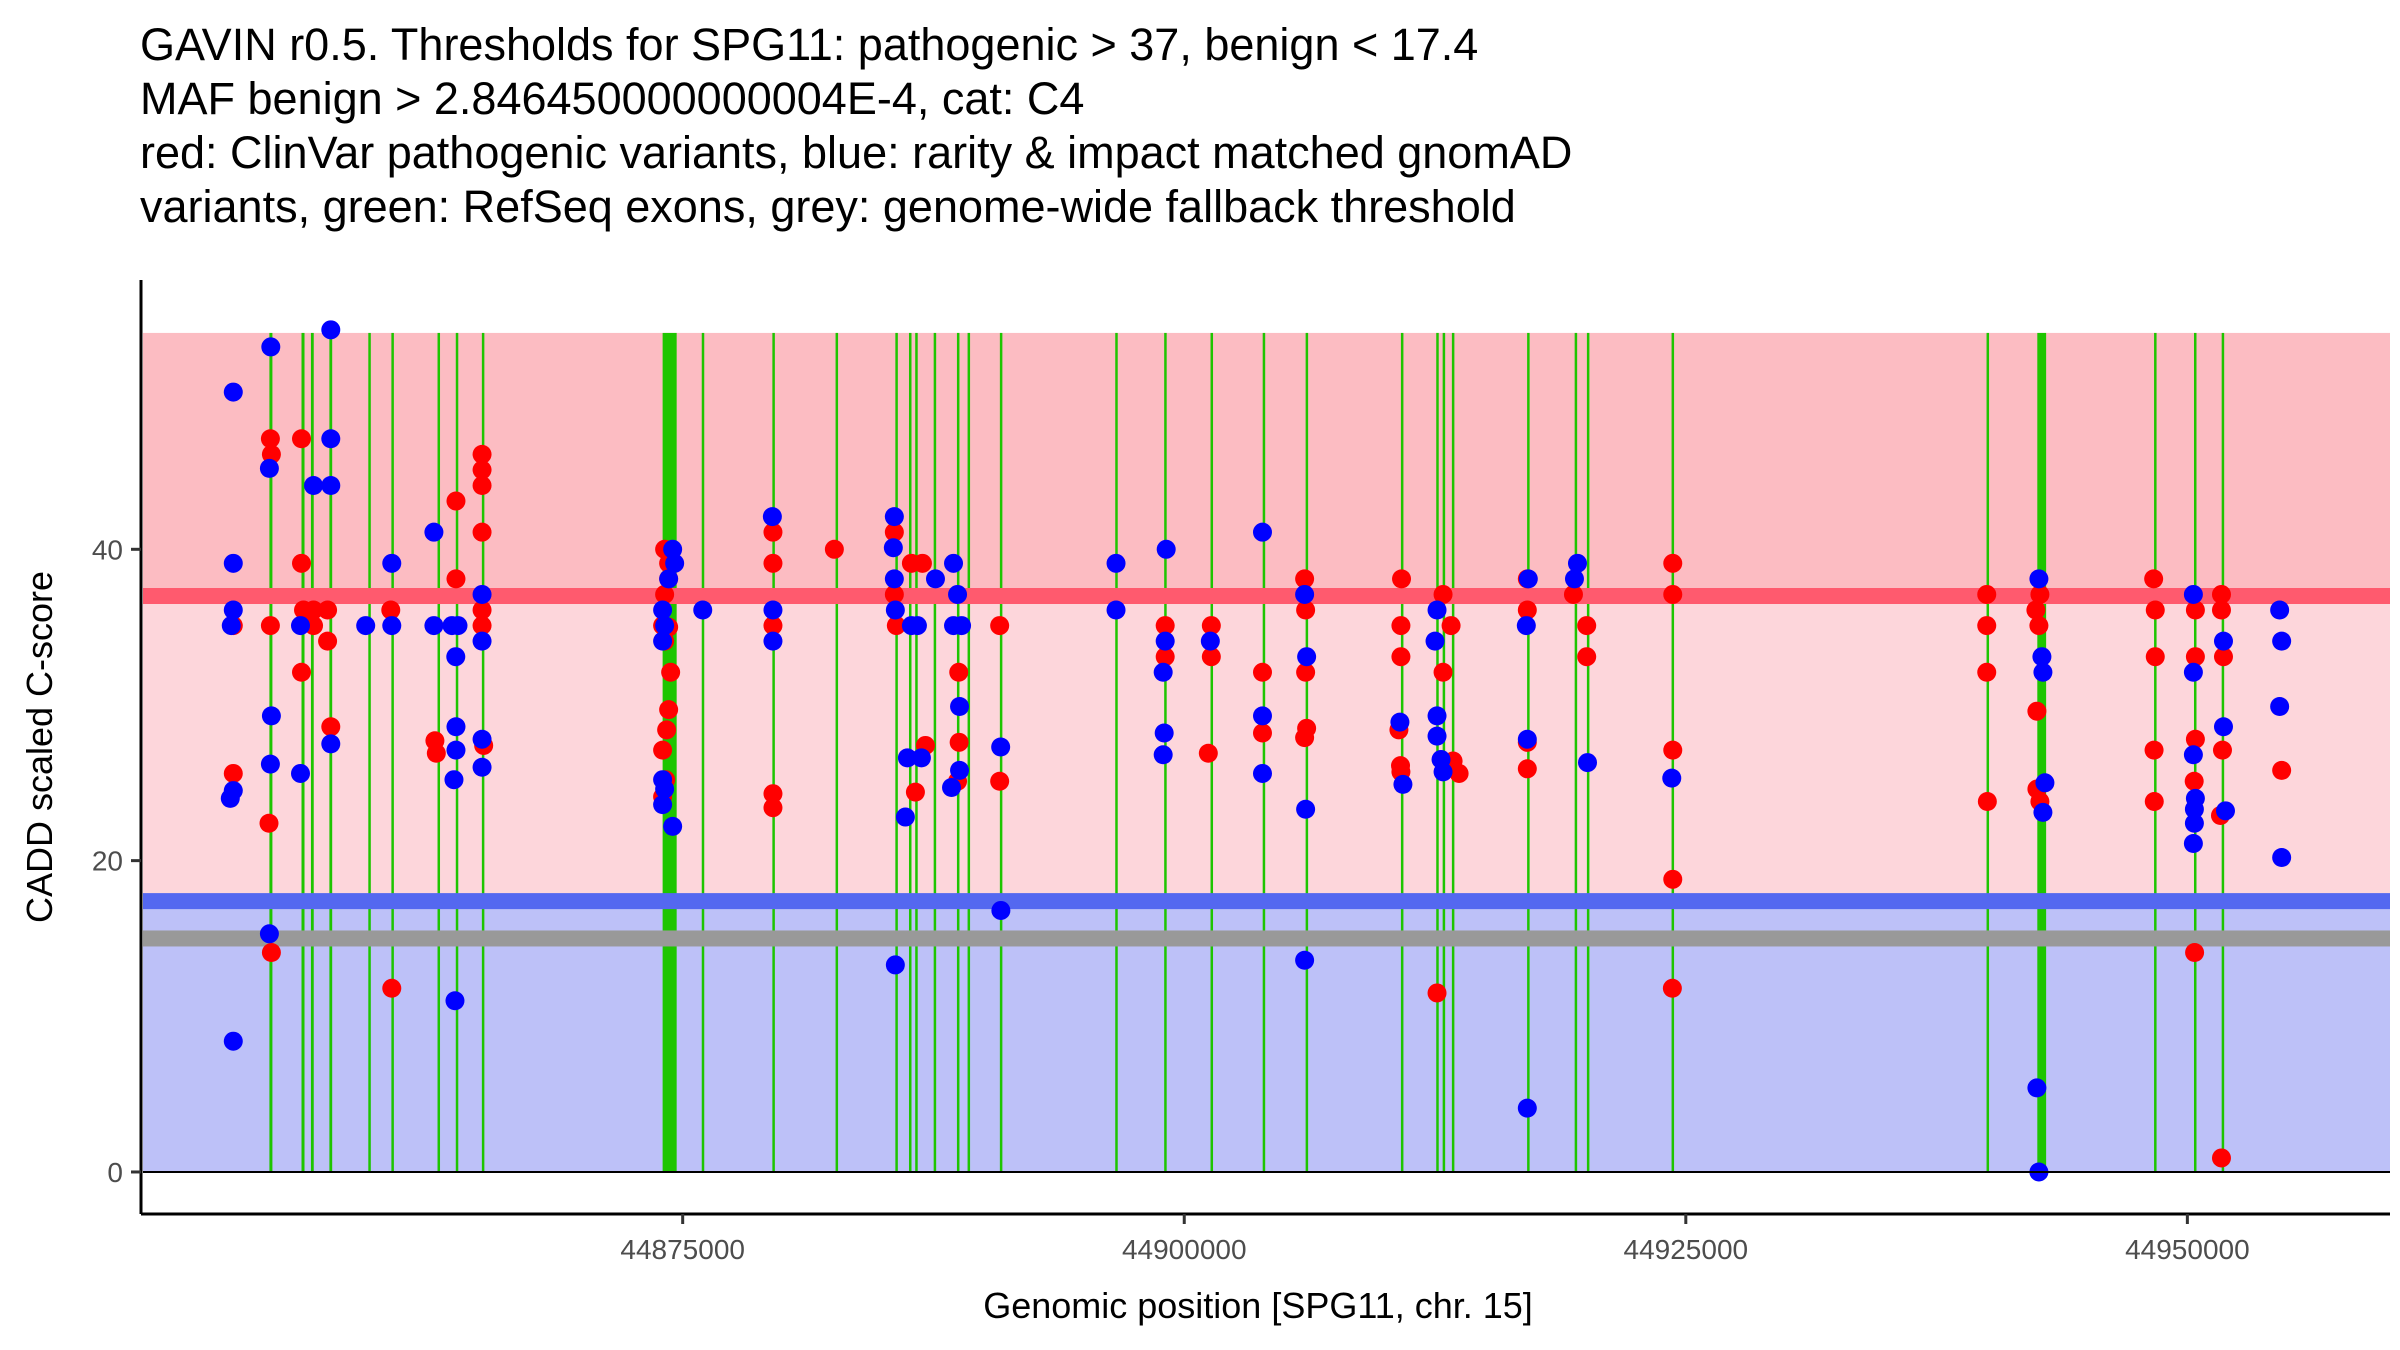 This screenshot has width=2400, height=1350. I want to click on x-tick-label: 44950000, so click(2187, 1249).